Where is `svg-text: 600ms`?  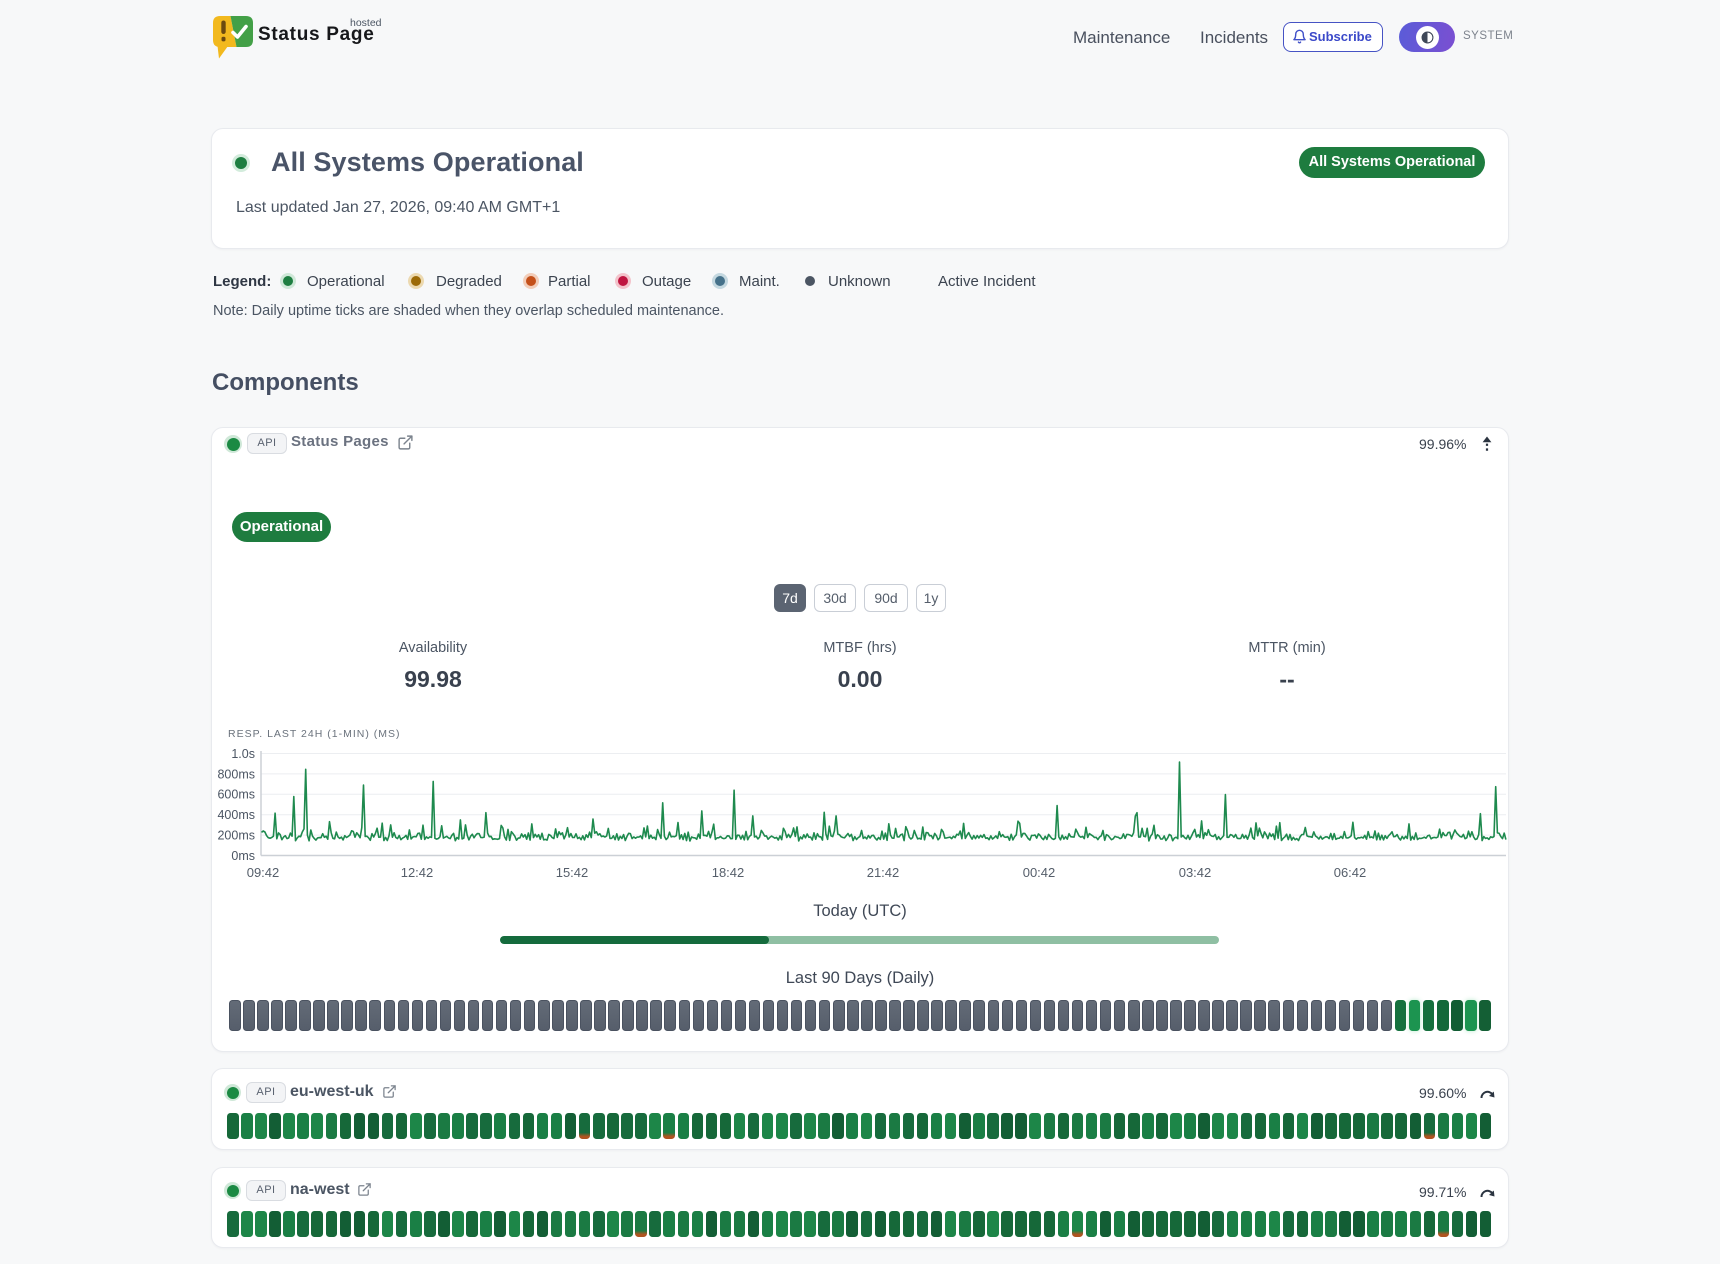
svg-text: 600ms is located at coordinates (236, 795).